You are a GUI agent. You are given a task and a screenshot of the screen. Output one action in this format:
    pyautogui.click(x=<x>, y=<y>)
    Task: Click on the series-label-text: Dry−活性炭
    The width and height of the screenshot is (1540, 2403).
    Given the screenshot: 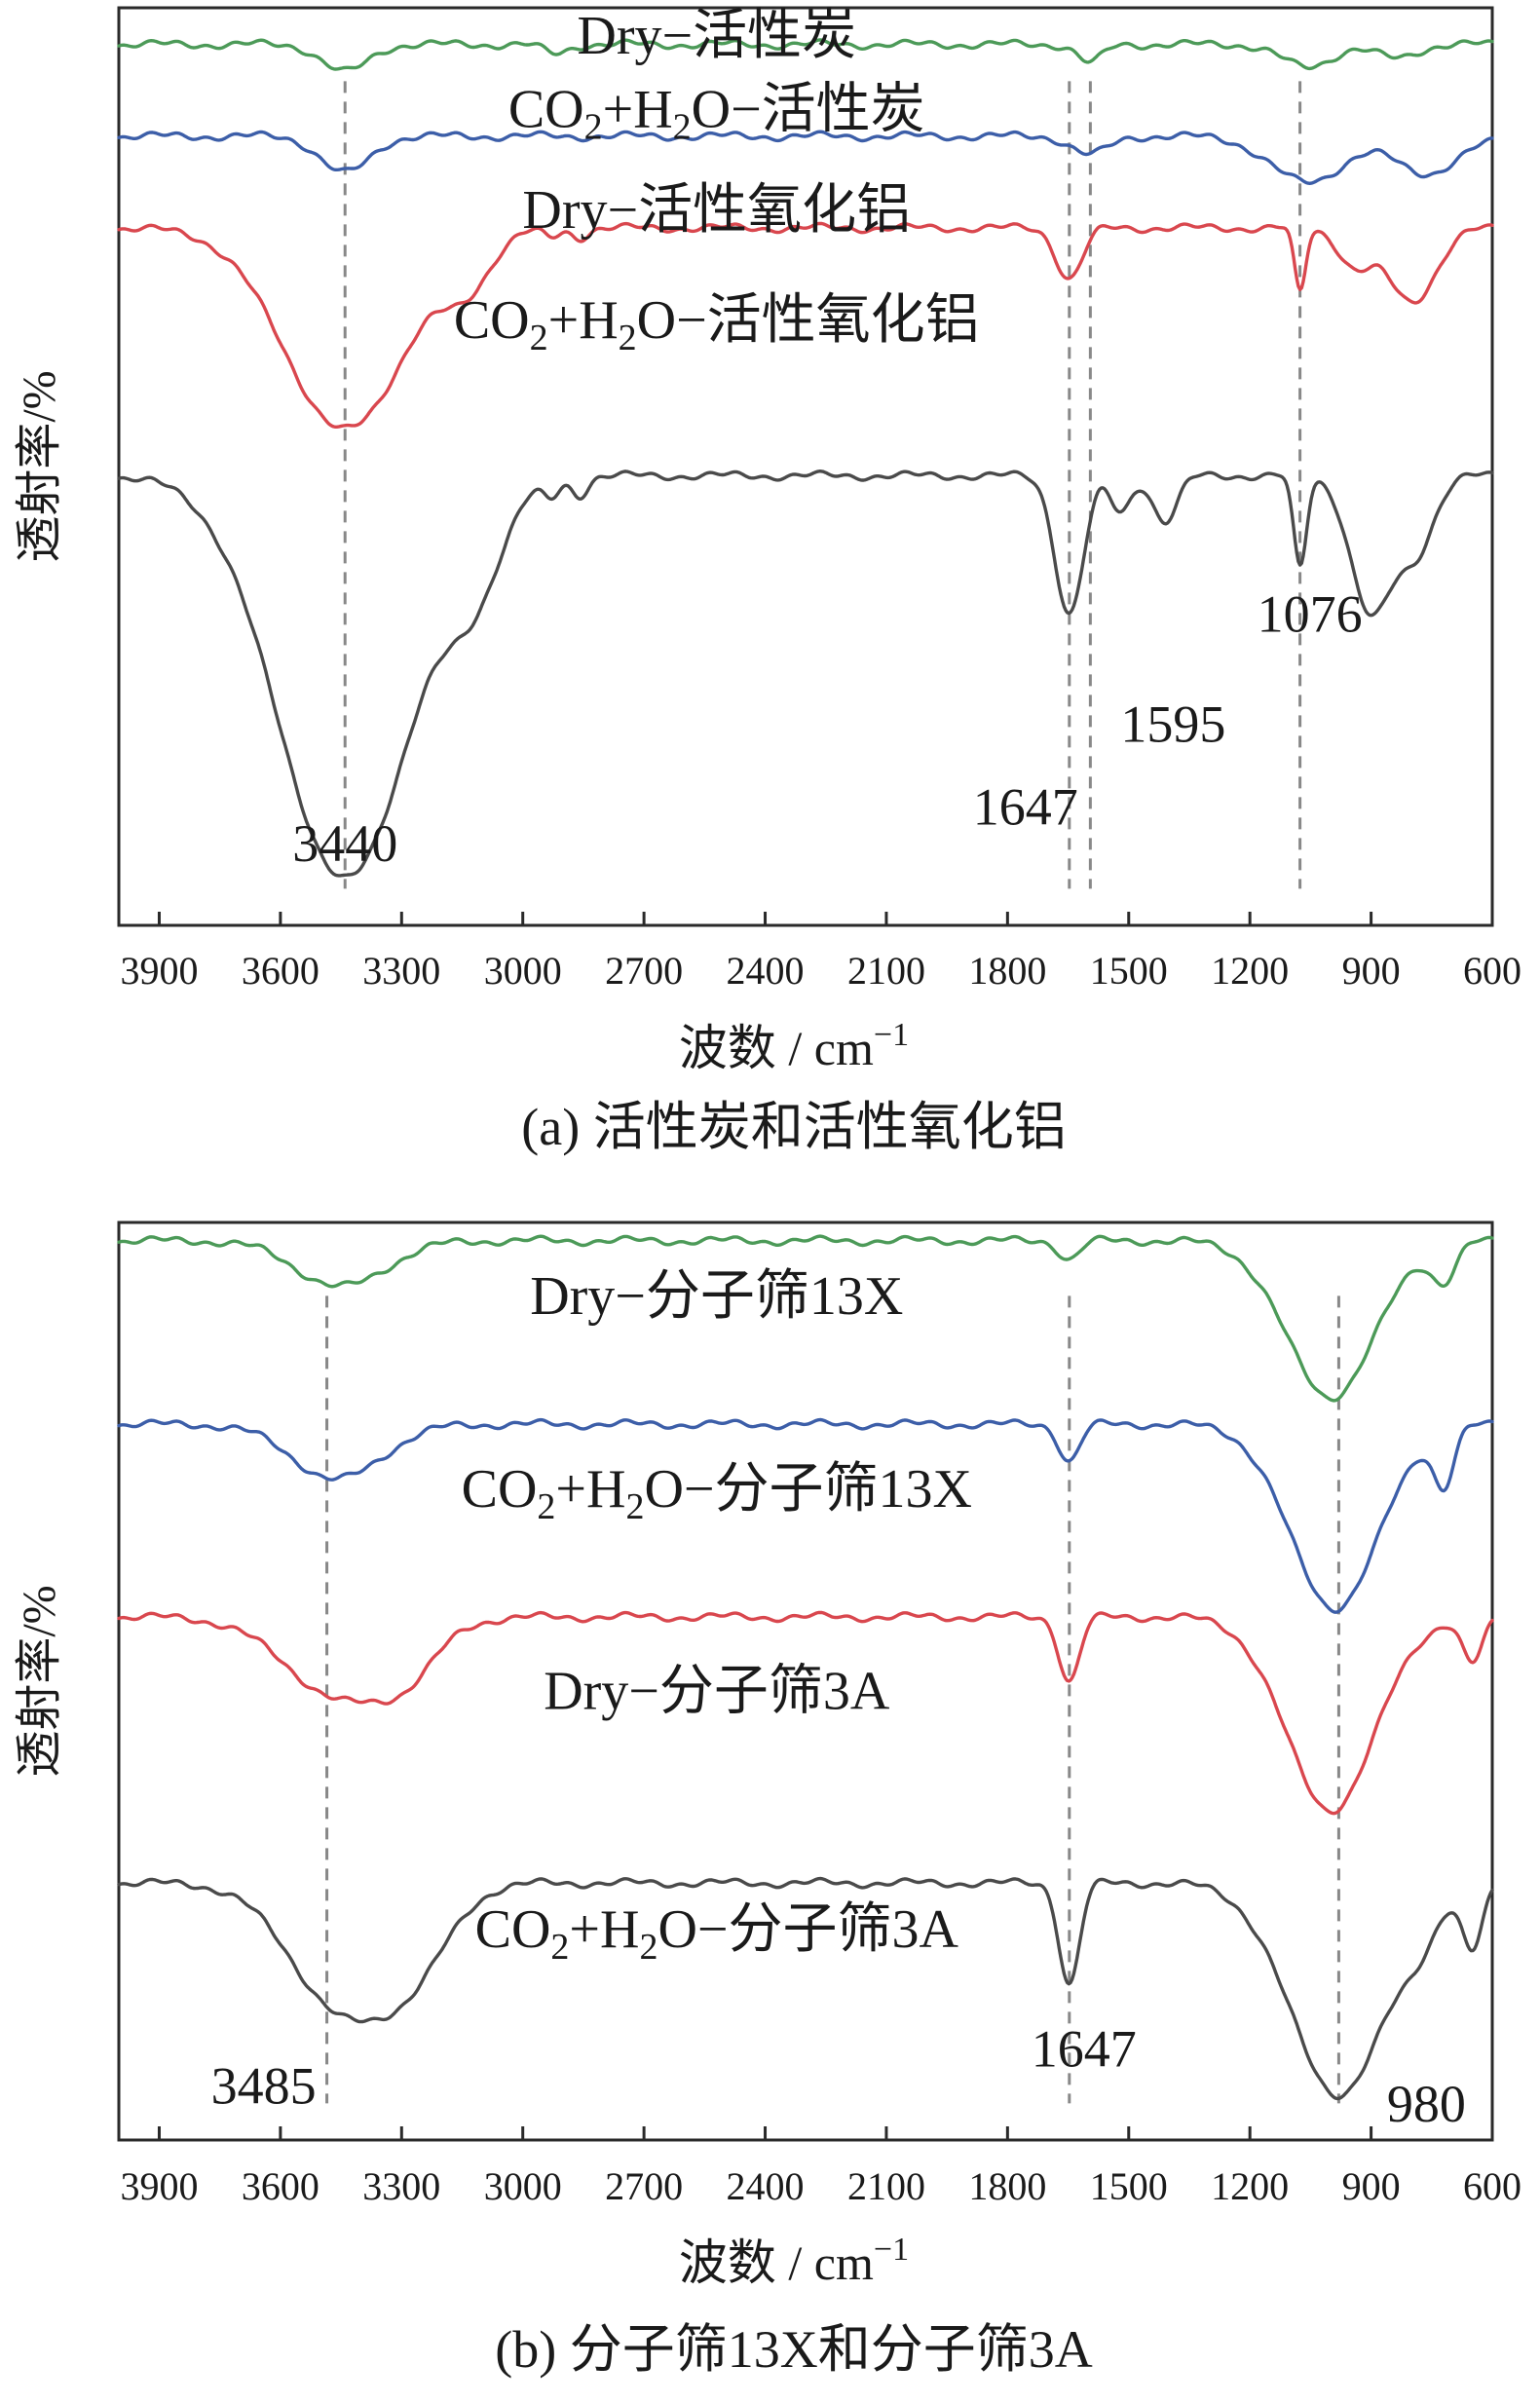 What is the action you would take?
    pyautogui.click(x=716, y=36)
    